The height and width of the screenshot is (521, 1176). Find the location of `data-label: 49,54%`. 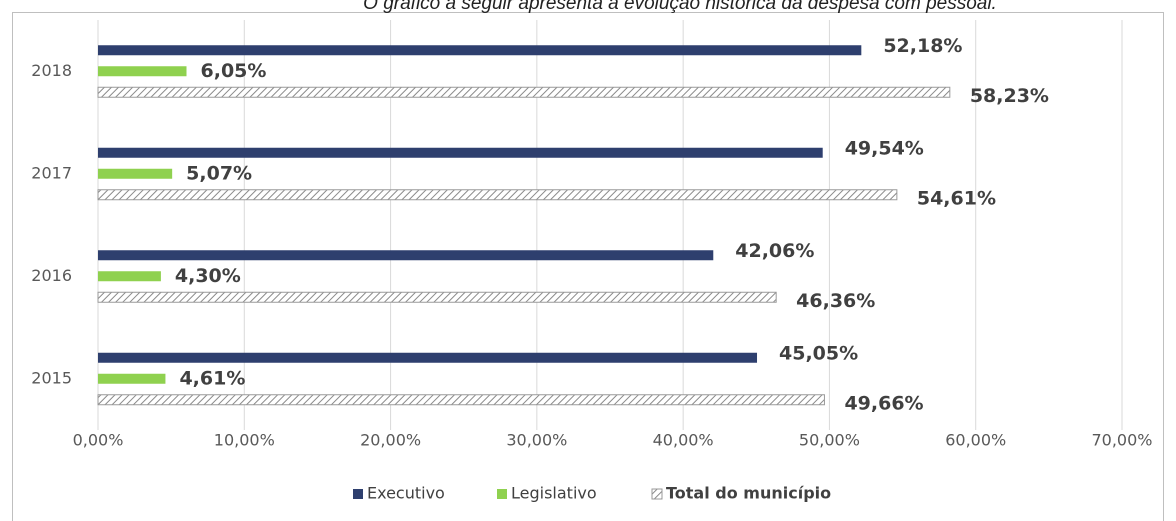

data-label: 49,54% is located at coordinates (884, 148).